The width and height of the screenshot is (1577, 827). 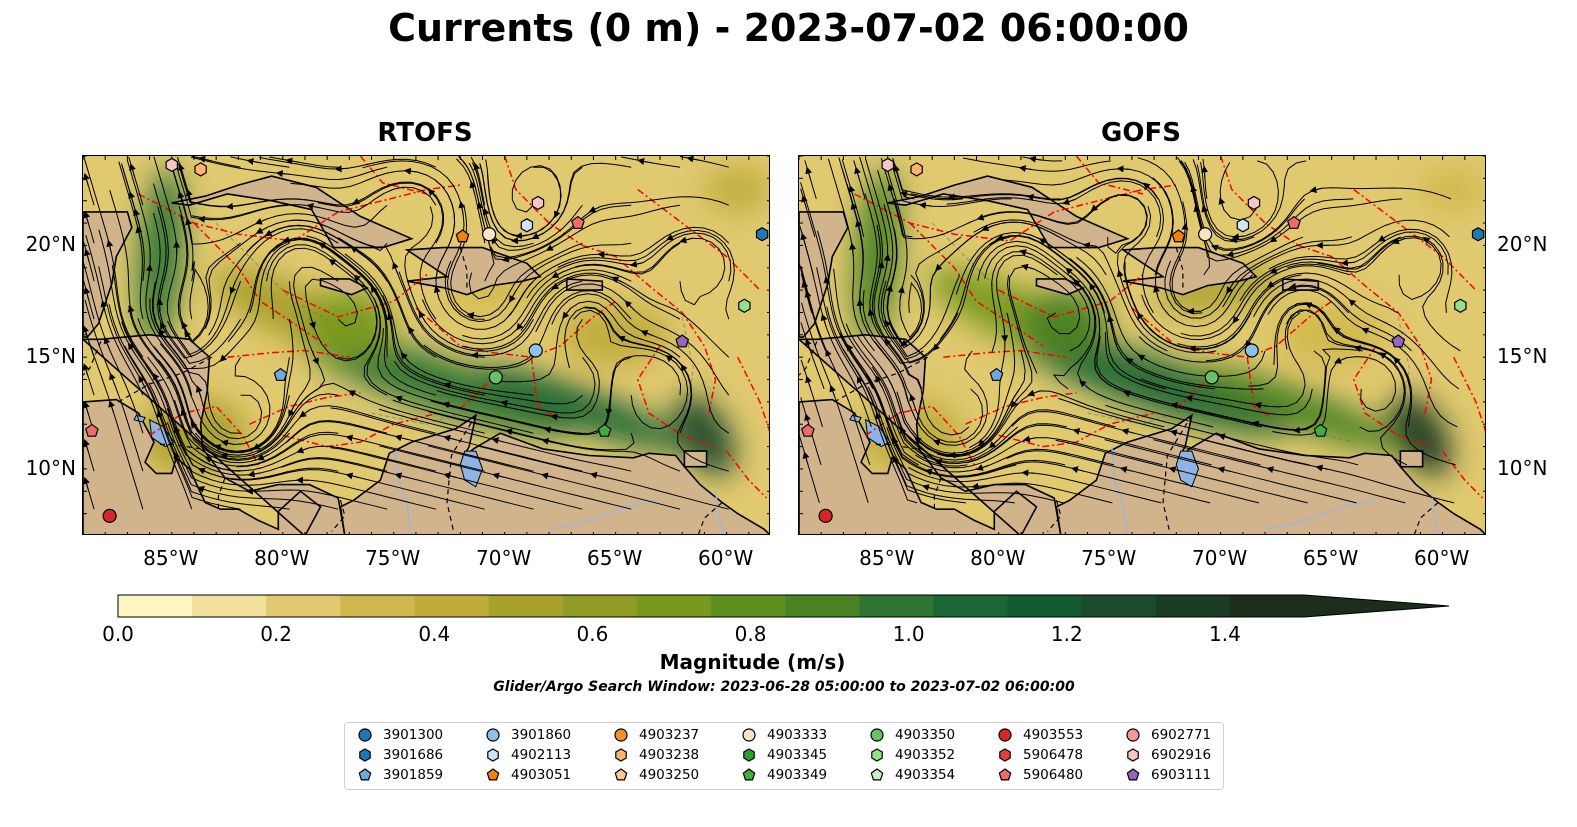 I want to click on legend-item: 5906478, so click(x=1040, y=755).